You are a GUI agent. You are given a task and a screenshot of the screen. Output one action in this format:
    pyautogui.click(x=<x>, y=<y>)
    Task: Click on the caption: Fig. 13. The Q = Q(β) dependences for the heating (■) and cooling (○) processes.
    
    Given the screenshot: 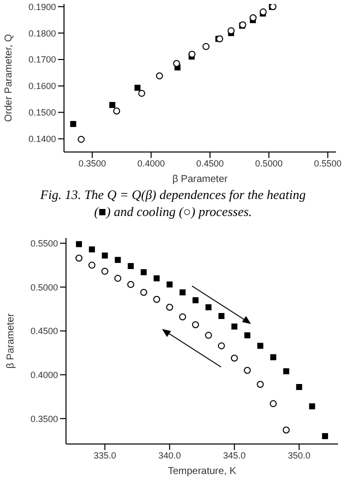 What is the action you would take?
    pyautogui.click(x=173, y=203)
    